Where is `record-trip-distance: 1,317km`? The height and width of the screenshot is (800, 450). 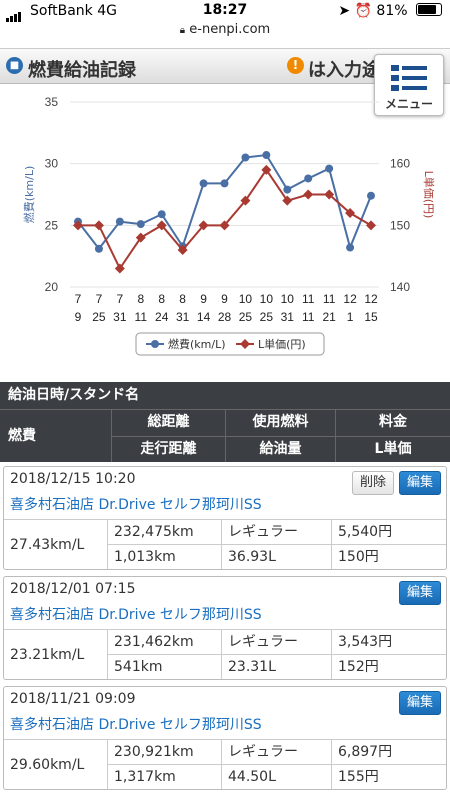
record-trip-distance: 1,317km is located at coordinates (165, 777).